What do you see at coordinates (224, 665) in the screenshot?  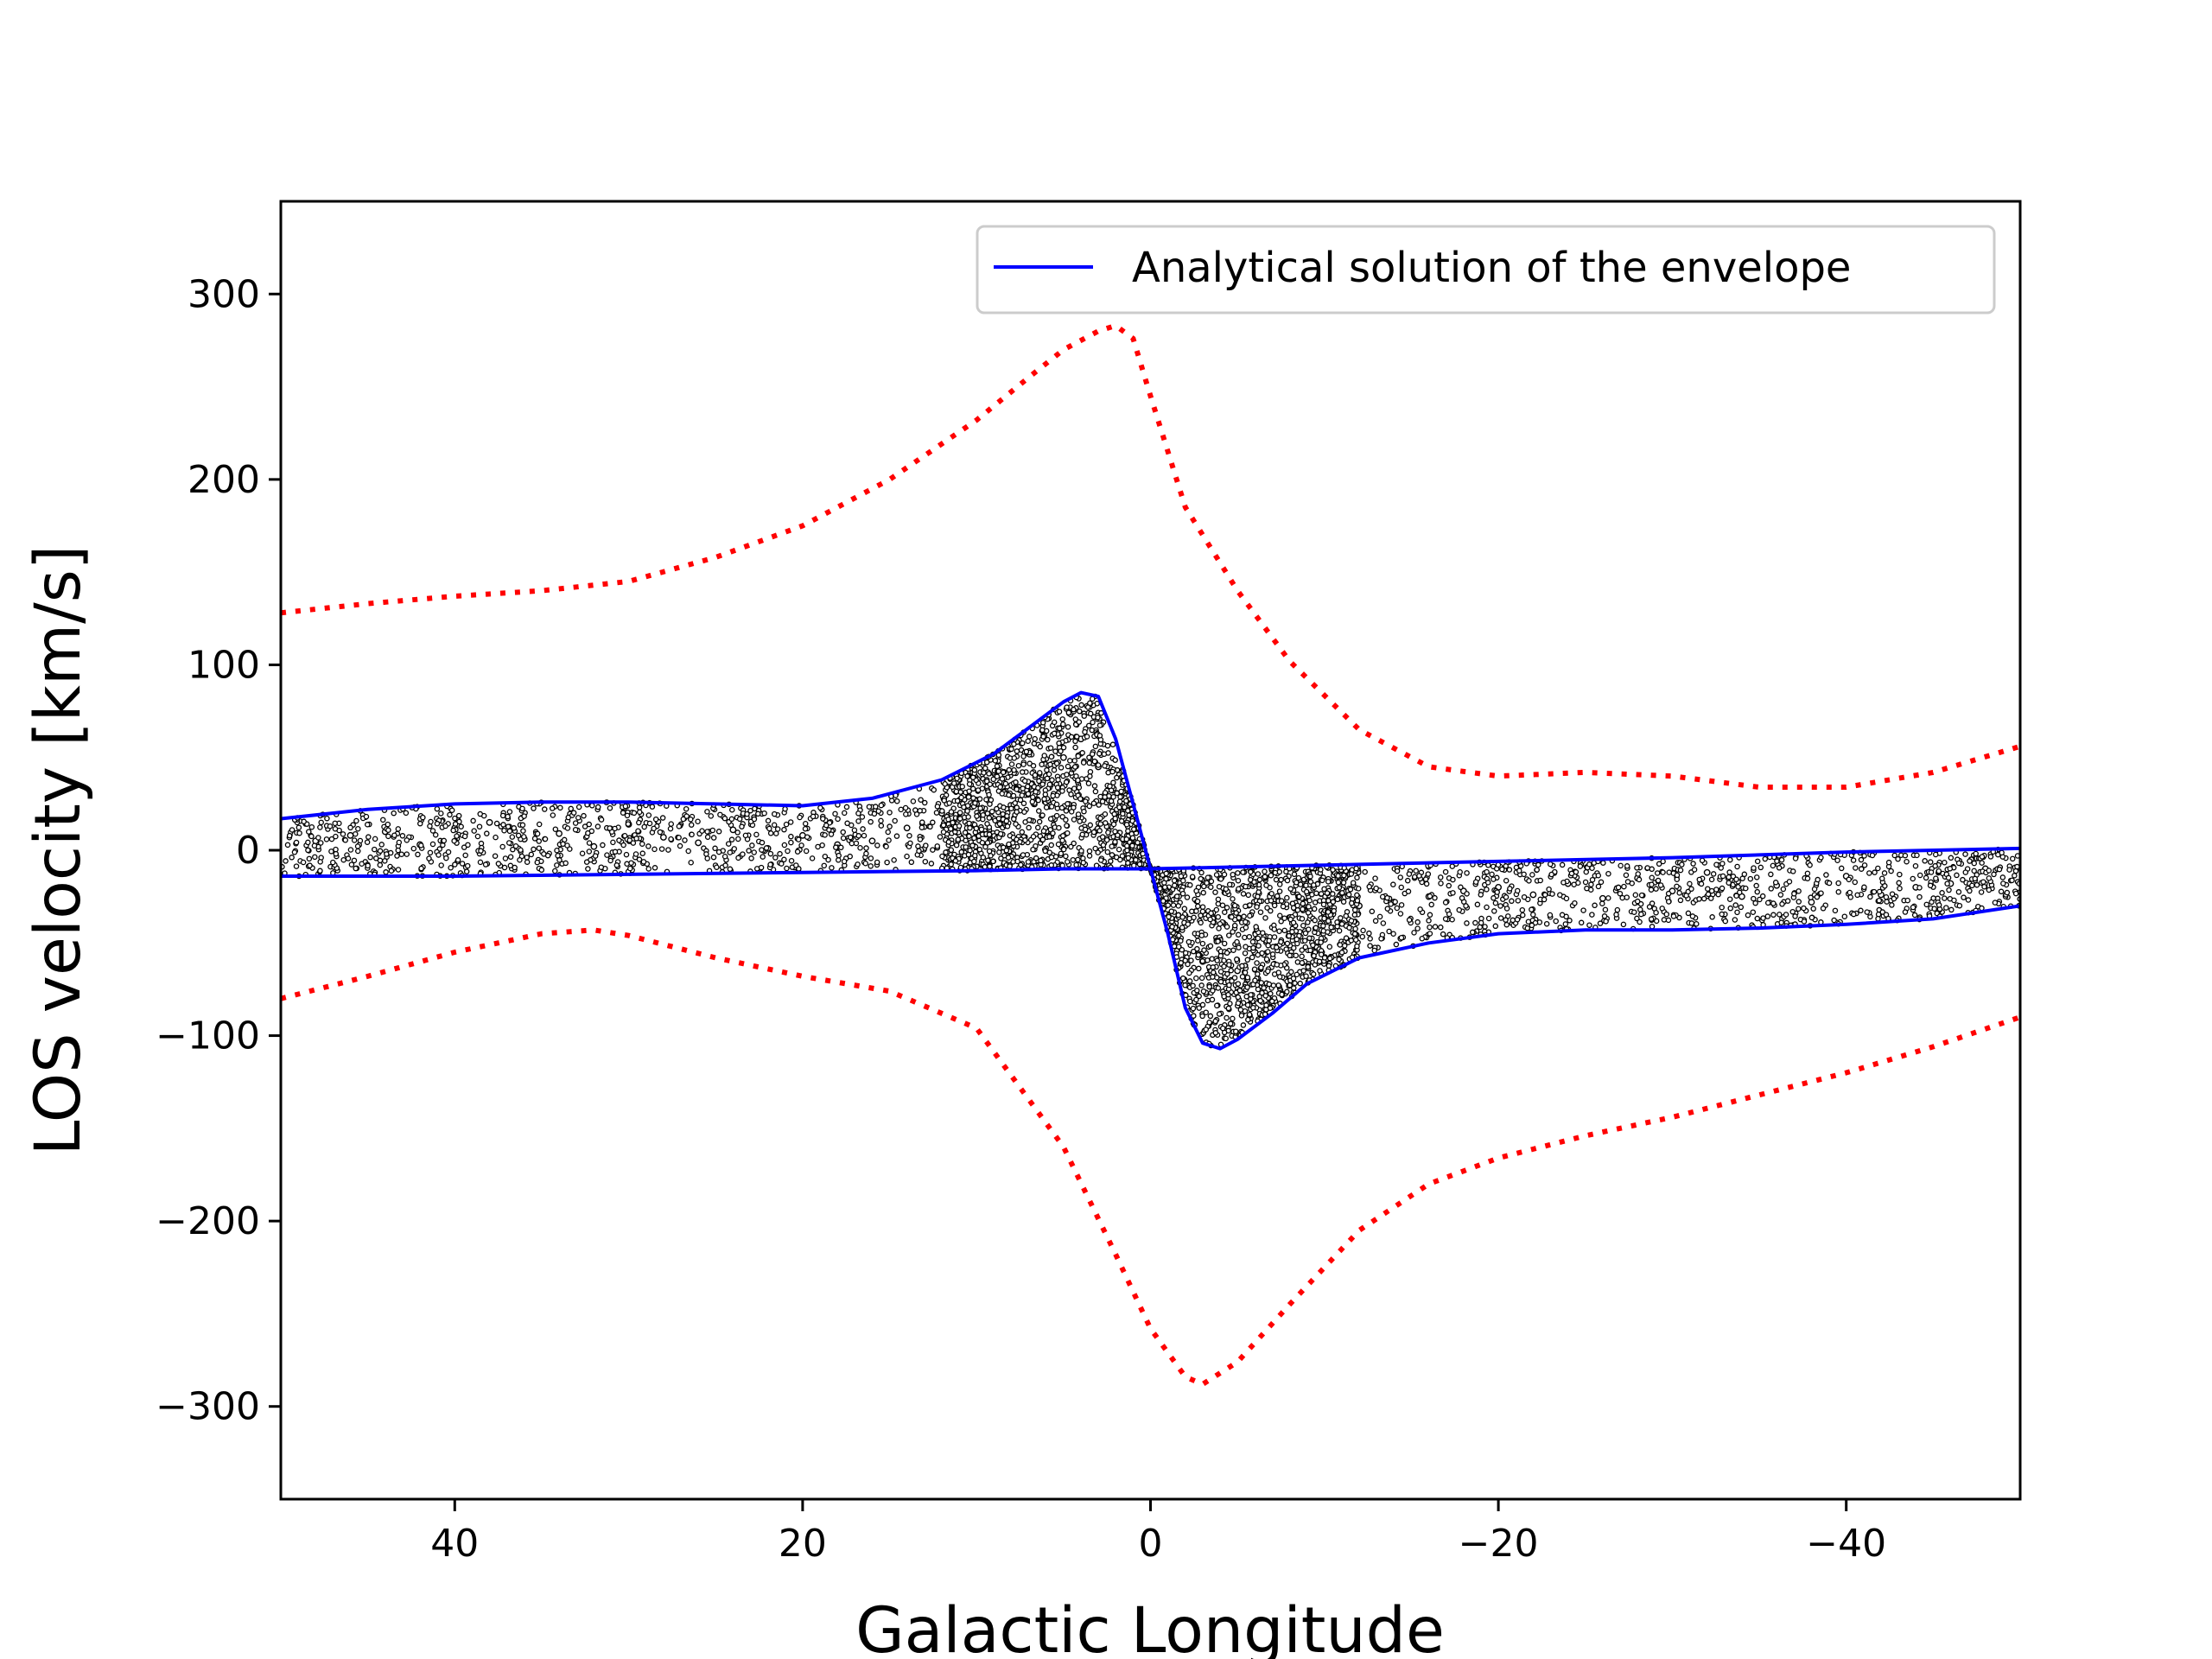 I see `y-tick-label: 100` at bounding box center [224, 665].